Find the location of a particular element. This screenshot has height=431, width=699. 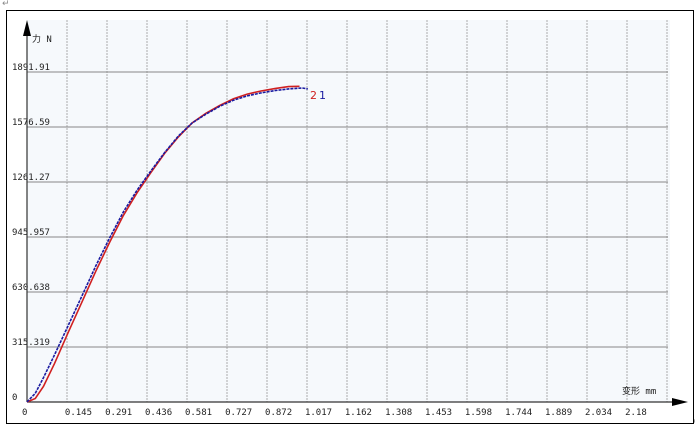

x-tick-label: 0.727 is located at coordinates (238, 413).